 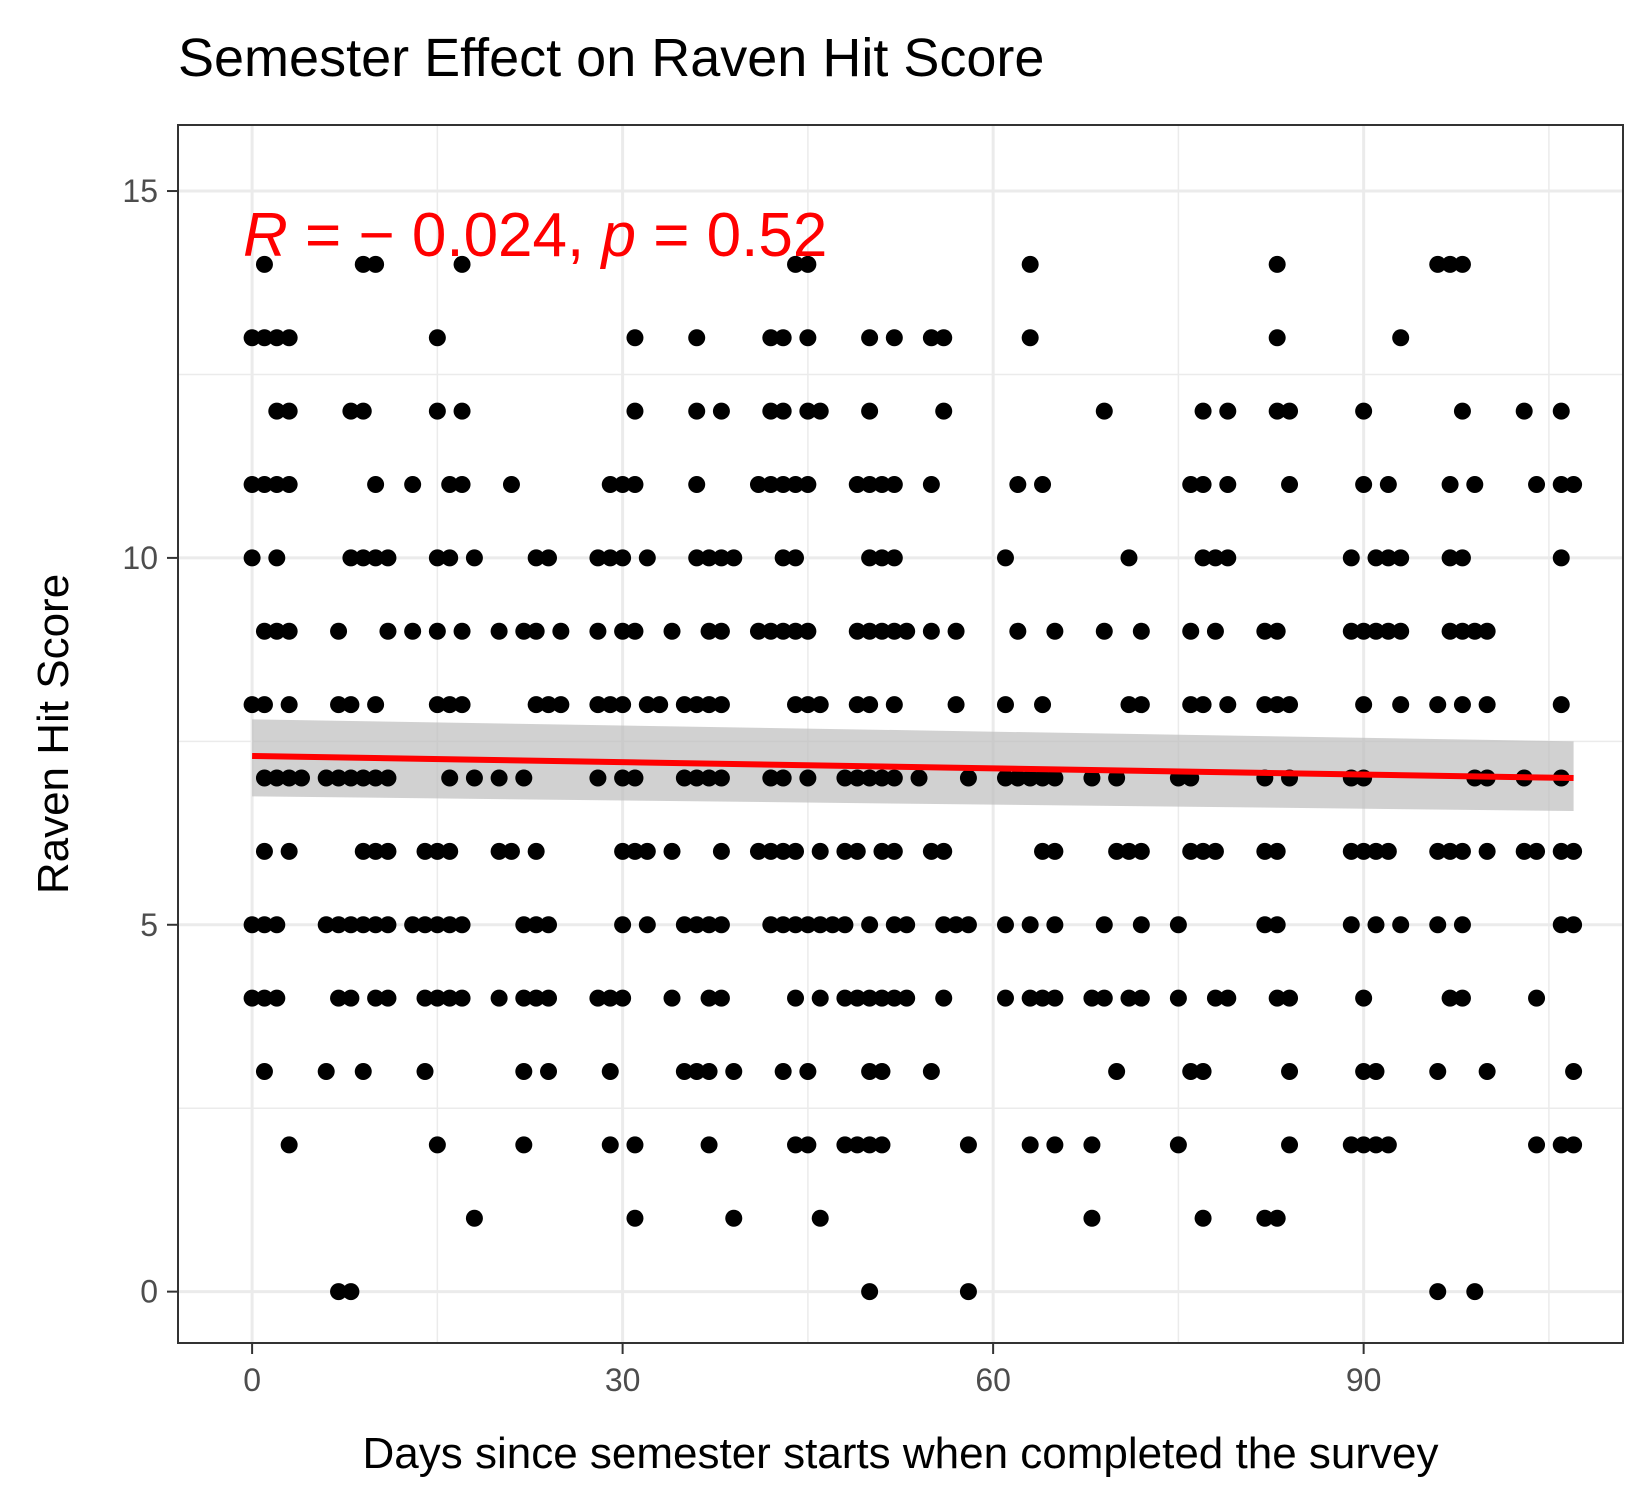 What do you see at coordinates (611, 58) in the screenshot?
I see `chart-title: Semester Effect on Raven Hit Score` at bounding box center [611, 58].